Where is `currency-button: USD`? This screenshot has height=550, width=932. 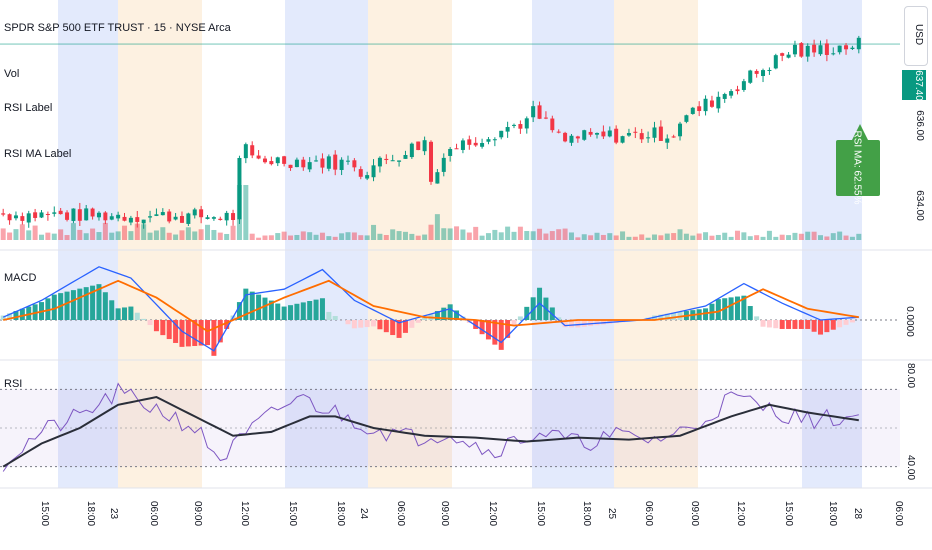 currency-button: USD is located at coordinates (916, 36).